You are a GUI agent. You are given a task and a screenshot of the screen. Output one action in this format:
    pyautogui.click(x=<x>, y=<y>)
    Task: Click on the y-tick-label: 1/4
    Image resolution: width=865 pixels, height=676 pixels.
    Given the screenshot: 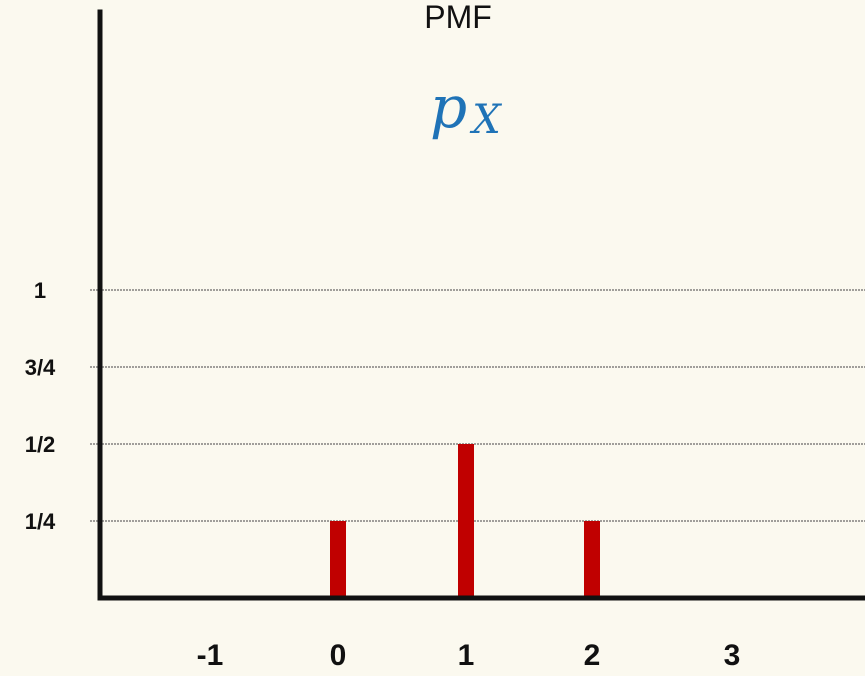 What is the action you would take?
    pyautogui.click(x=40, y=521)
    